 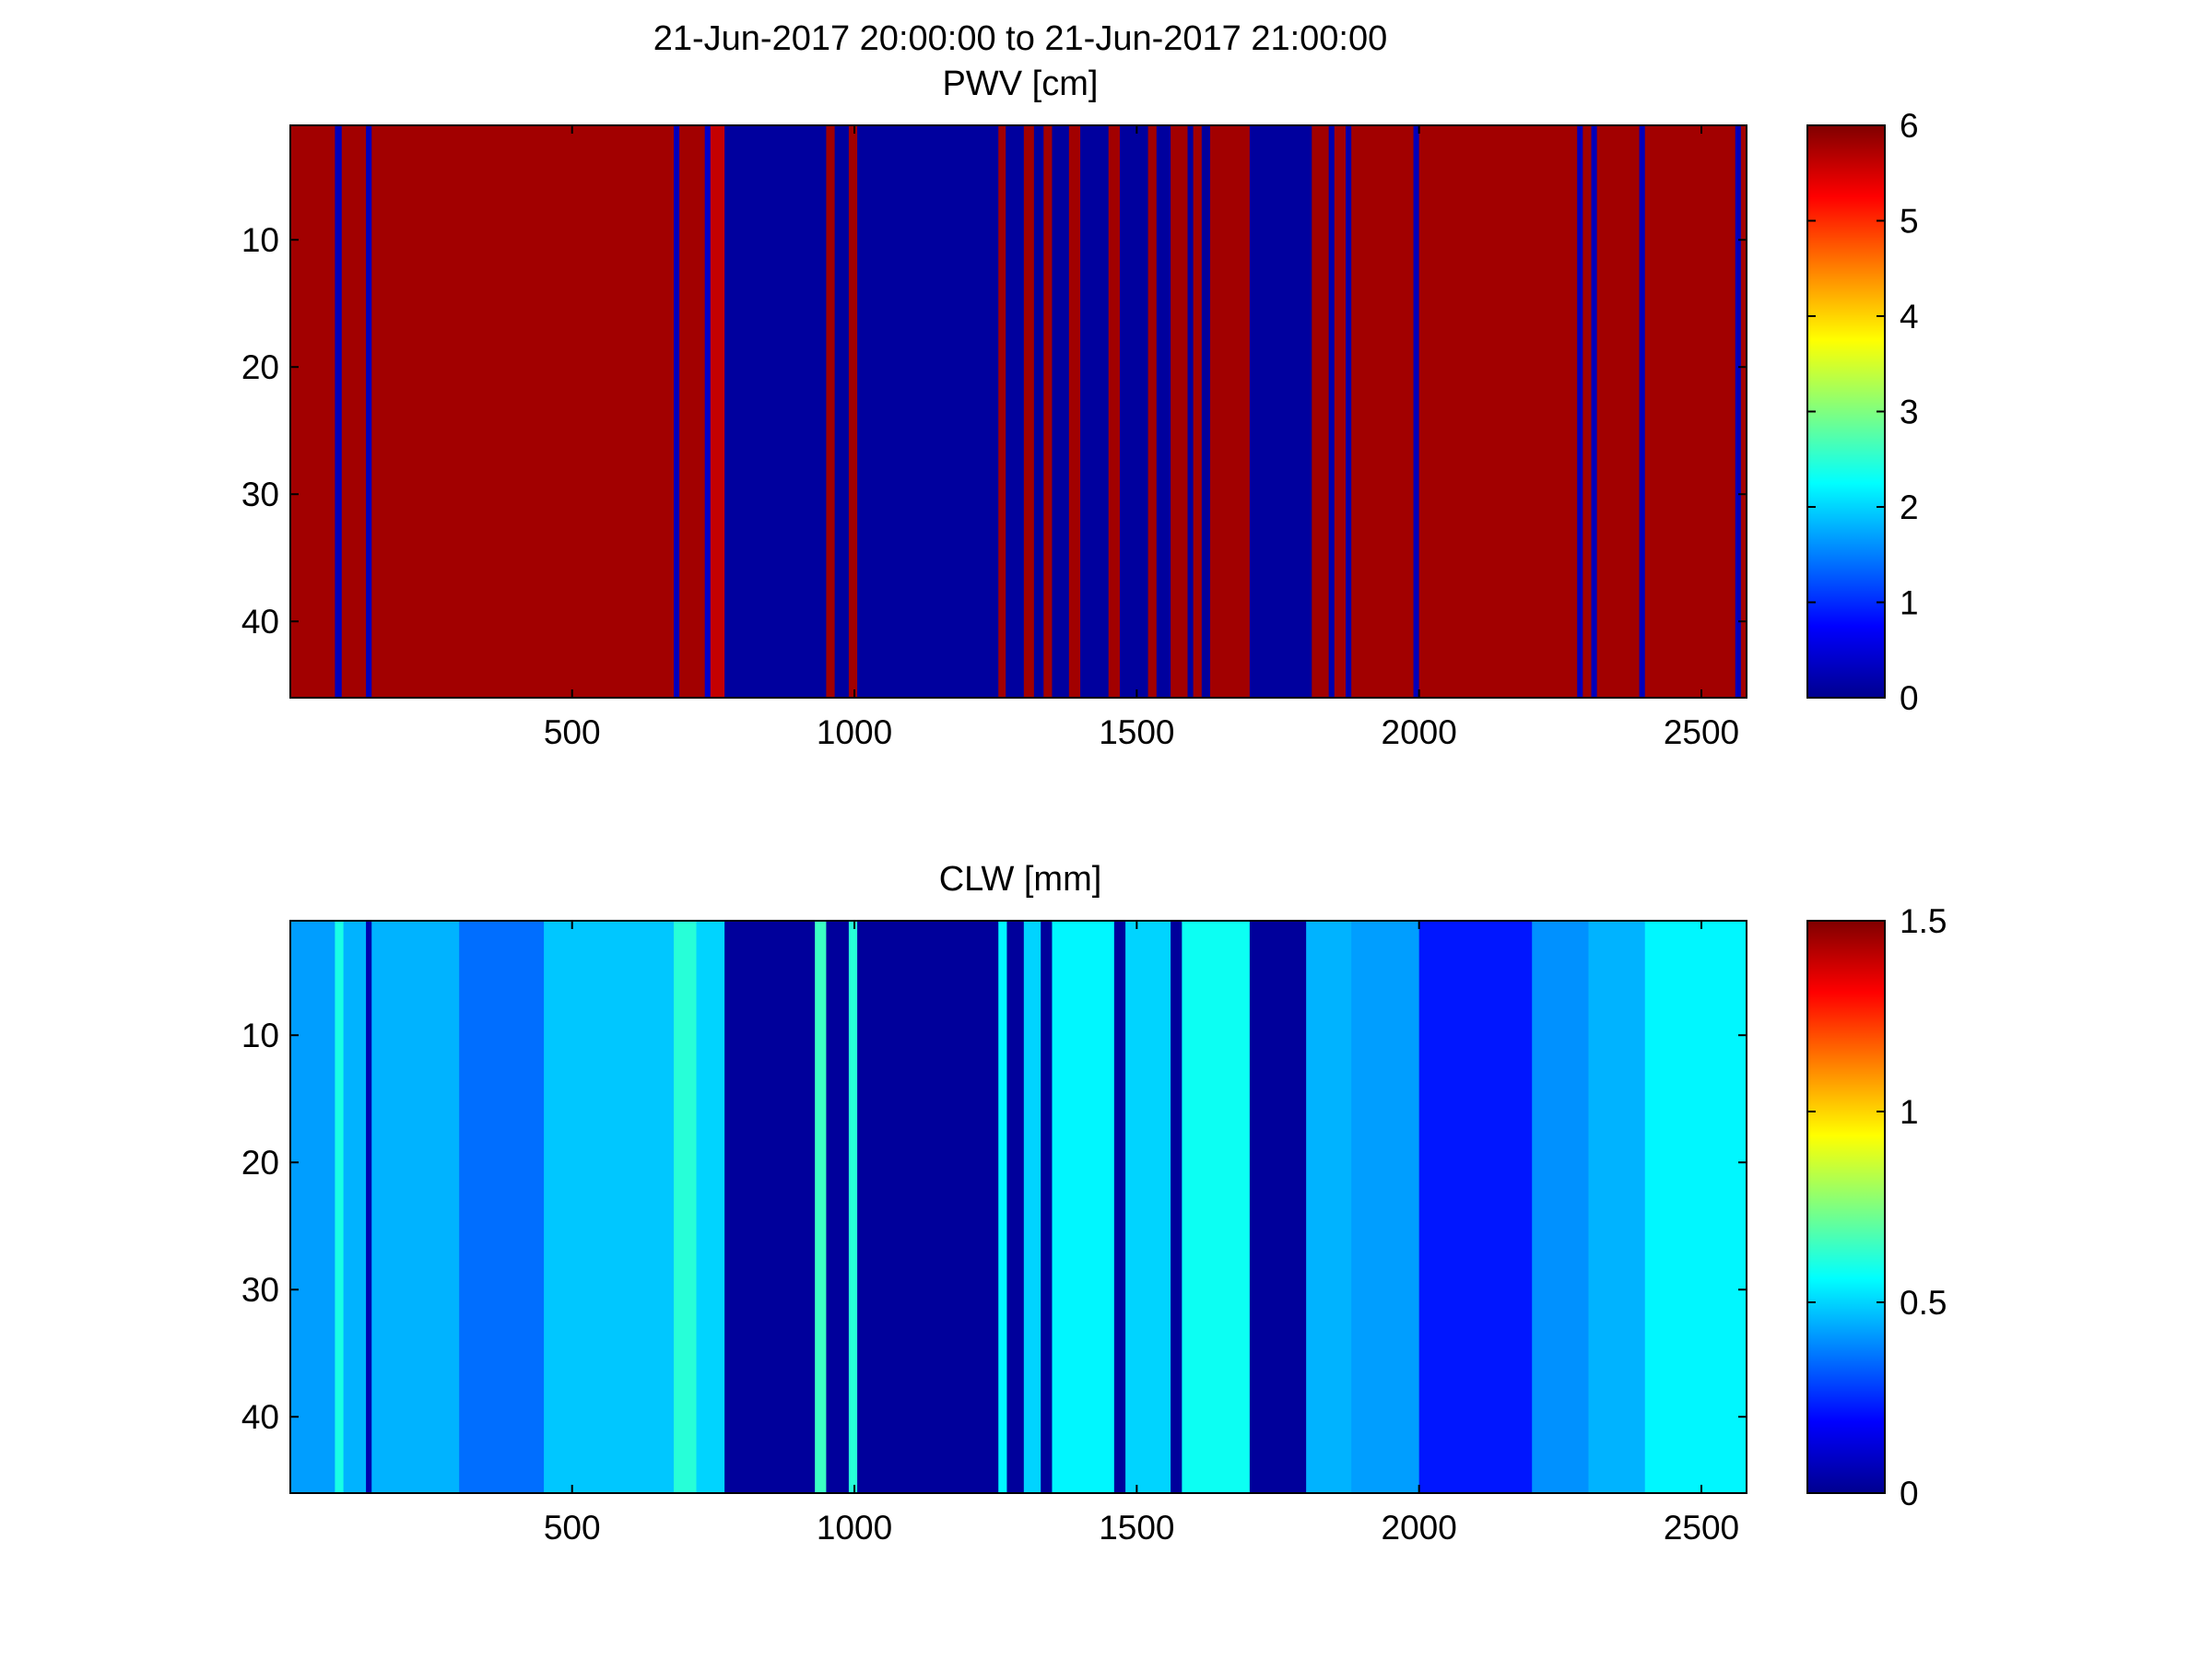 I want to click on clw-y-tick-label: 30, so click(x=260, y=1290).